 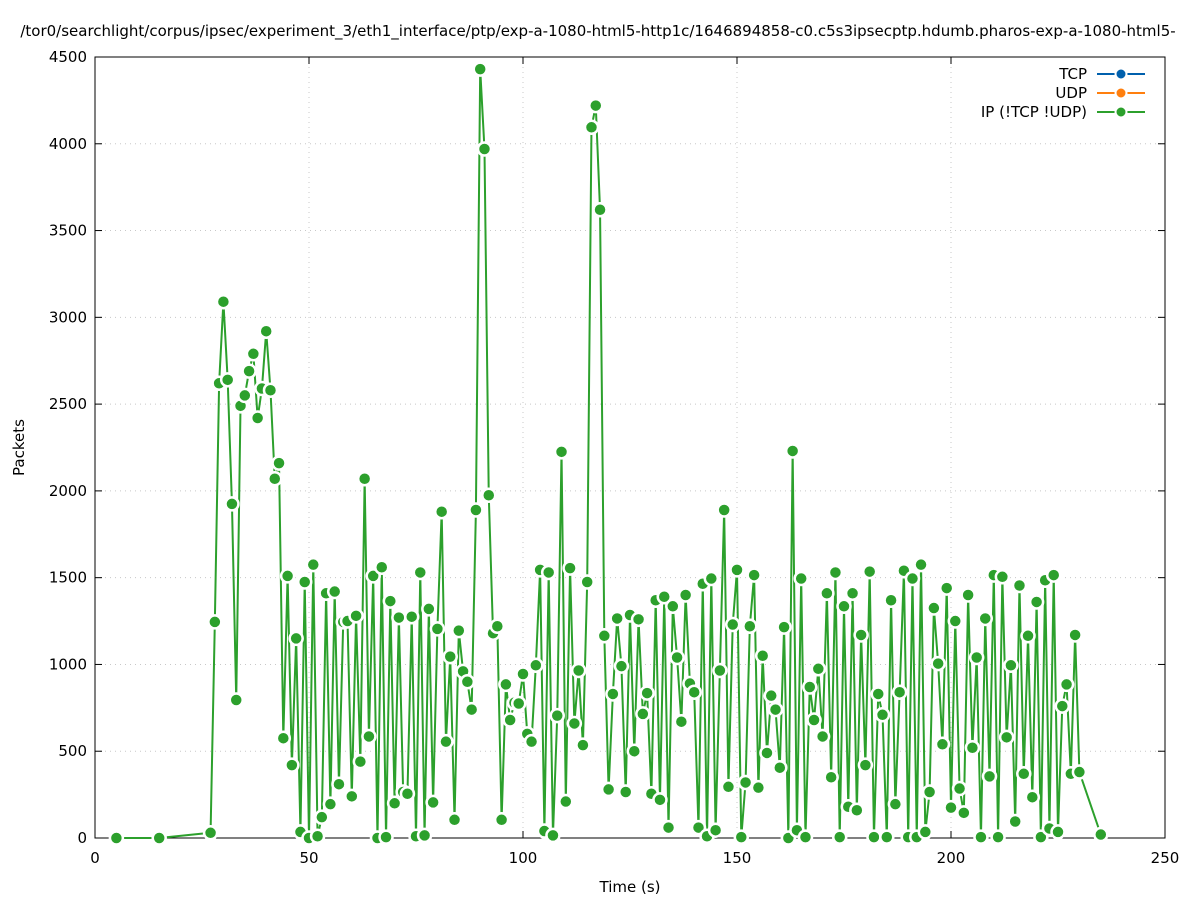 I want to click on legend-label: UDP, so click(x=1071, y=93).